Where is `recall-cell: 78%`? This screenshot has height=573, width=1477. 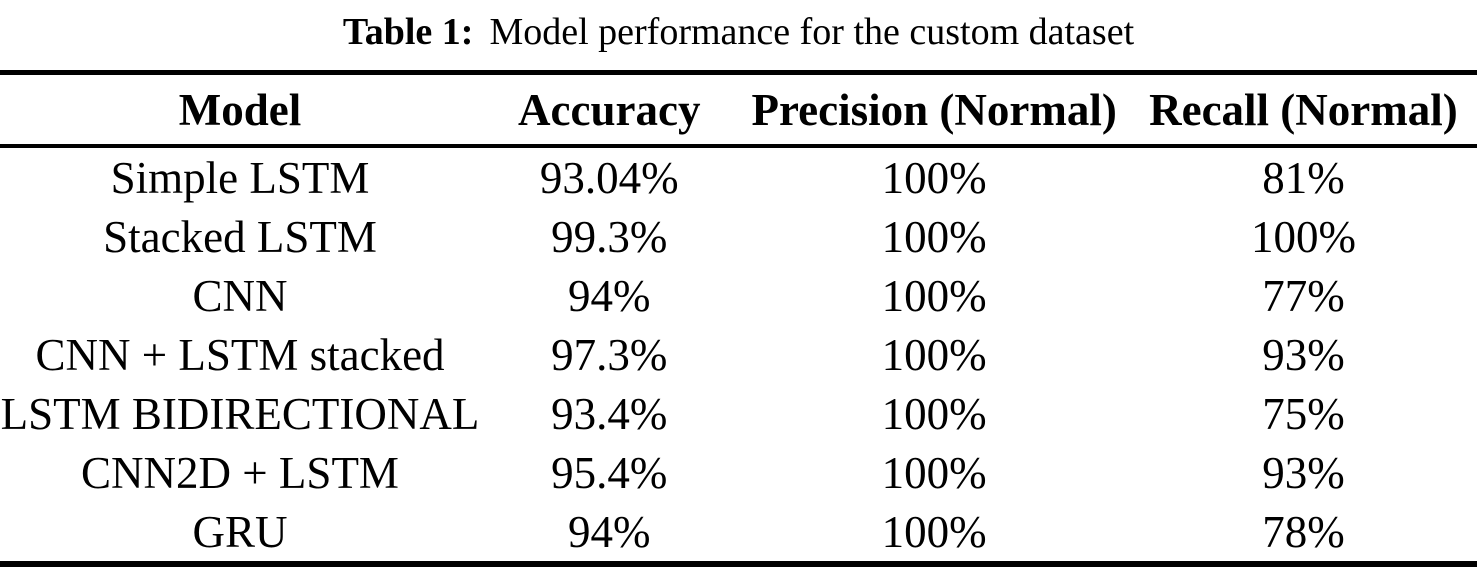 recall-cell: 78% is located at coordinates (1303, 531).